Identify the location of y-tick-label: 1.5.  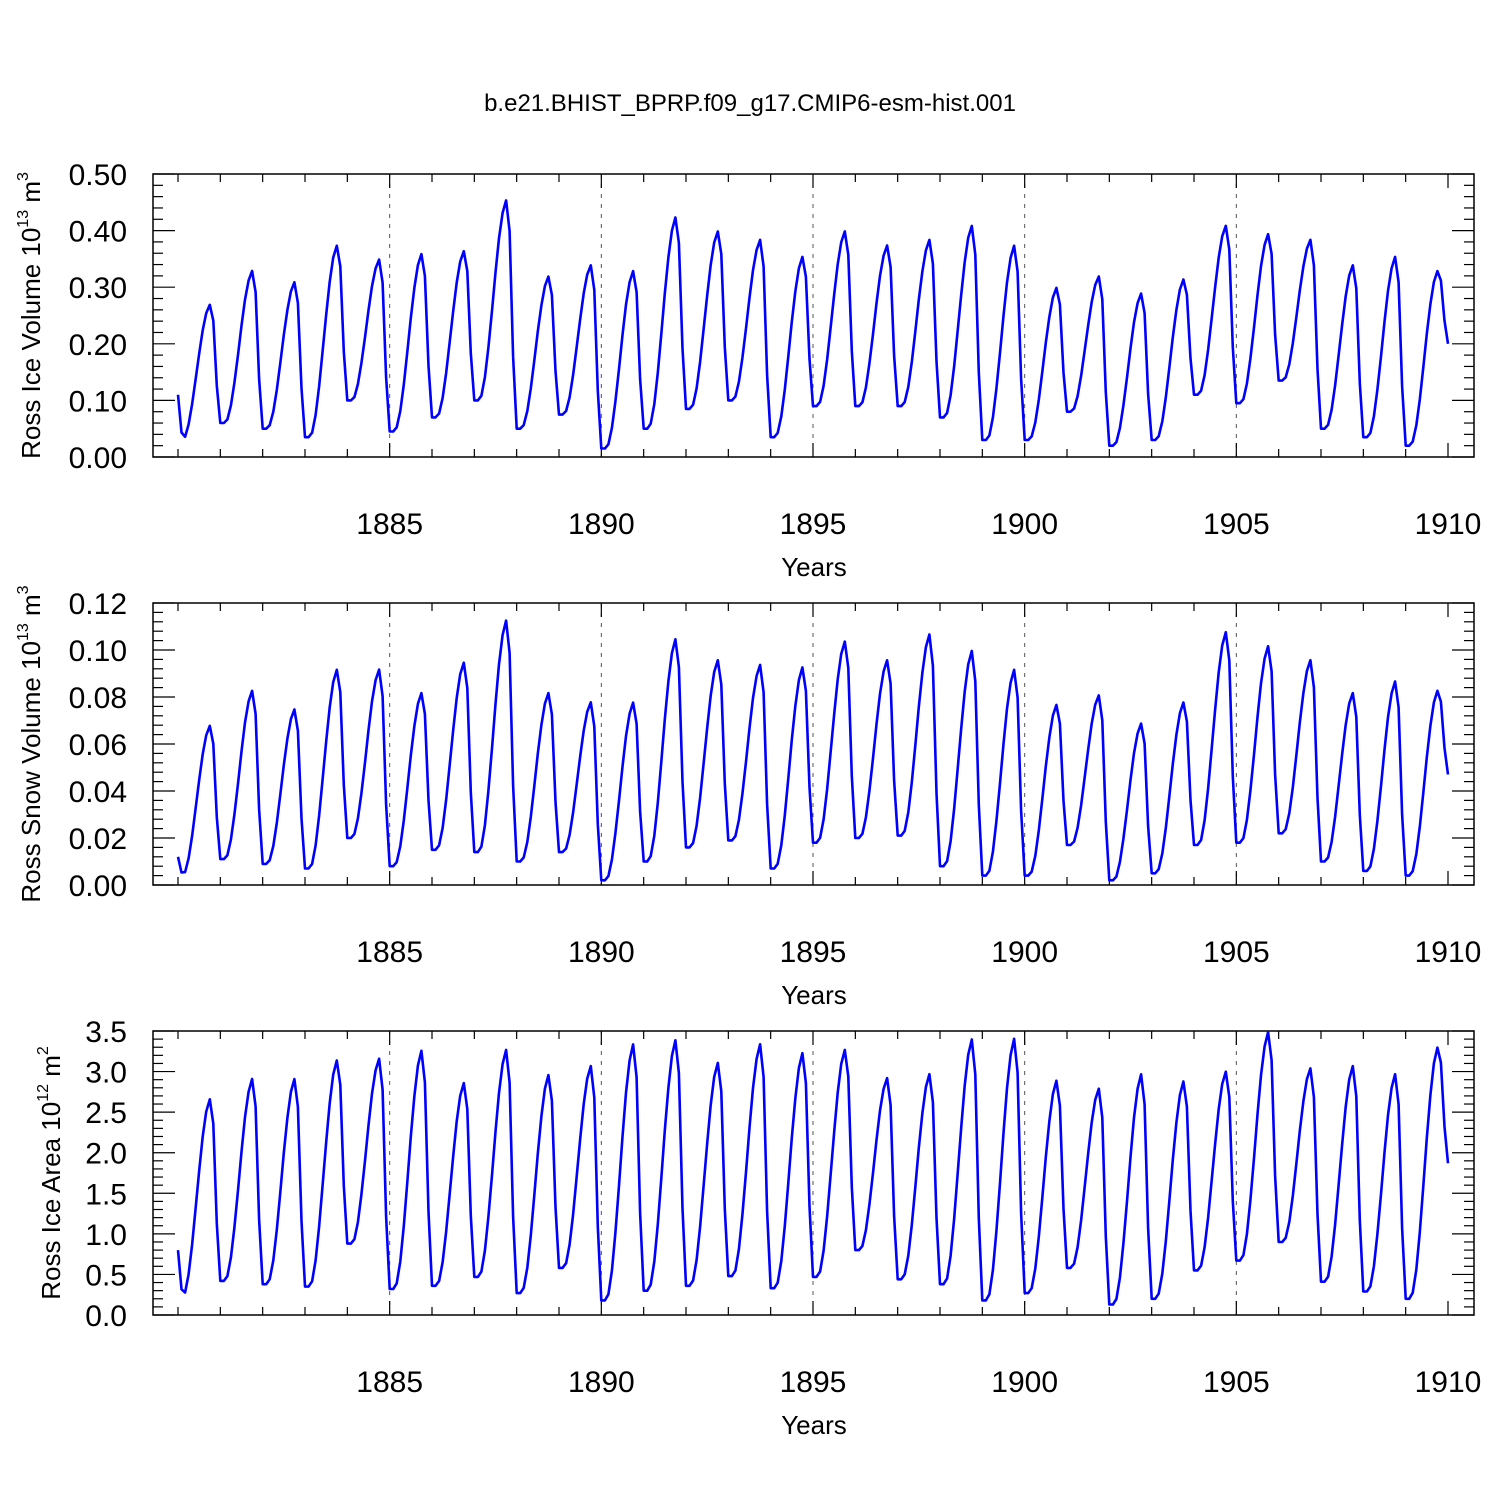
(106, 1194).